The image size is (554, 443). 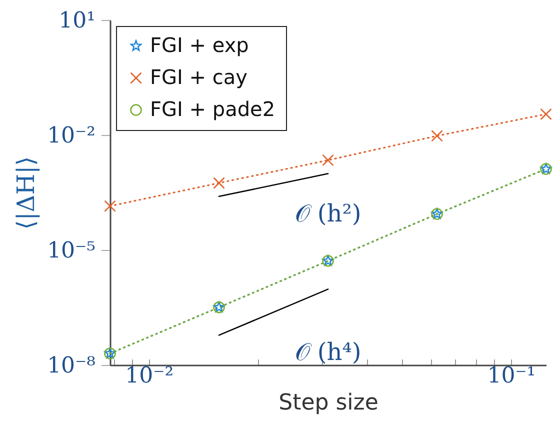 I want to click on y-tick-label: 10¹, so click(x=77, y=21).